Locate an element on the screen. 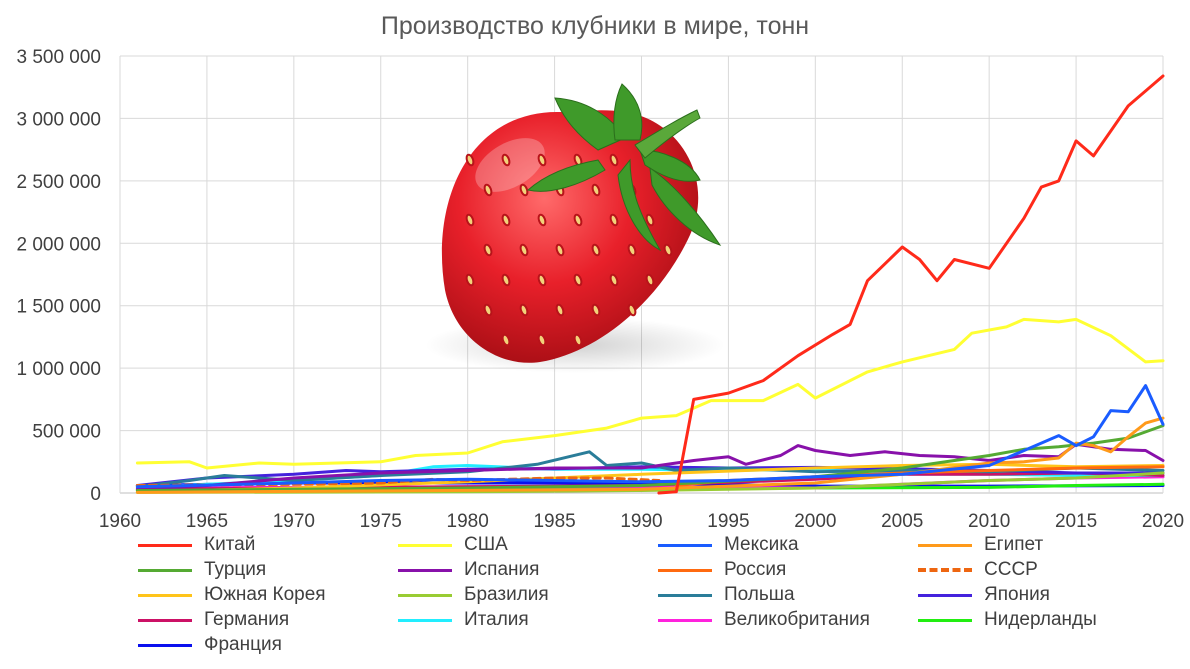  legend-label: Германия is located at coordinates (247, 619).